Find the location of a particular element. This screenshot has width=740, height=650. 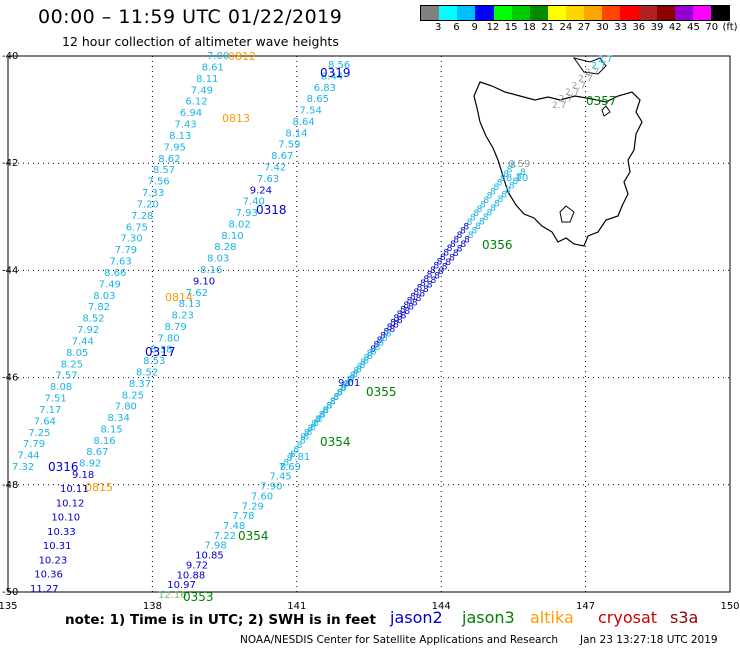

jason2-value: 7.80 is located at coordinates (126, 407).